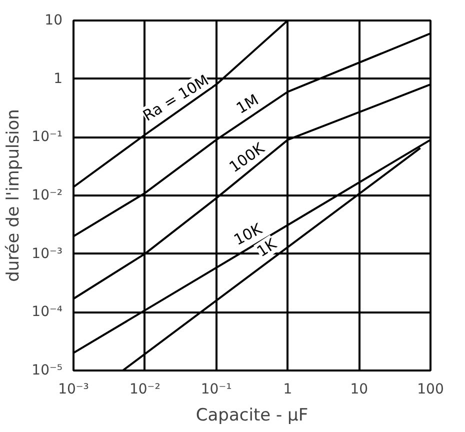 This screenshot has height=432, width=465. I want to click on y-tick-label: 10⁻², so click(47, 196).